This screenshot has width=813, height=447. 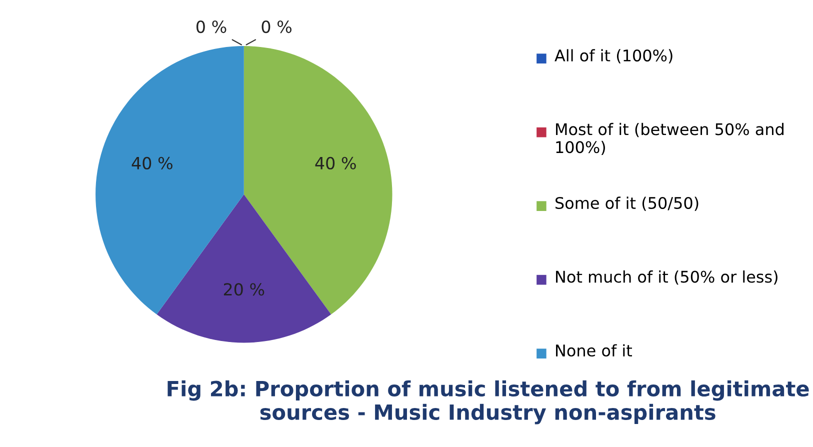 What do you see at coordinates (667, 277) in the screenshot?
I see `legend-label: Not much of it (50% or less)` at bounding box center [667, 277].